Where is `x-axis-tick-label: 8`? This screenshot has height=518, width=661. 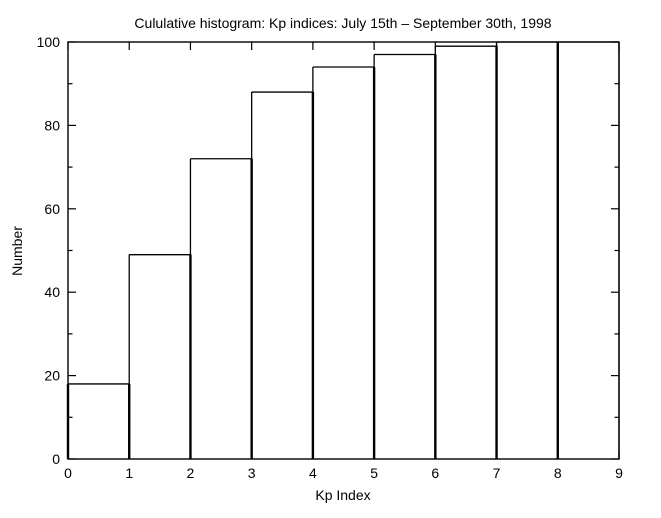 x-axis-tick-label: 8 is located at coordinates (558, 473).